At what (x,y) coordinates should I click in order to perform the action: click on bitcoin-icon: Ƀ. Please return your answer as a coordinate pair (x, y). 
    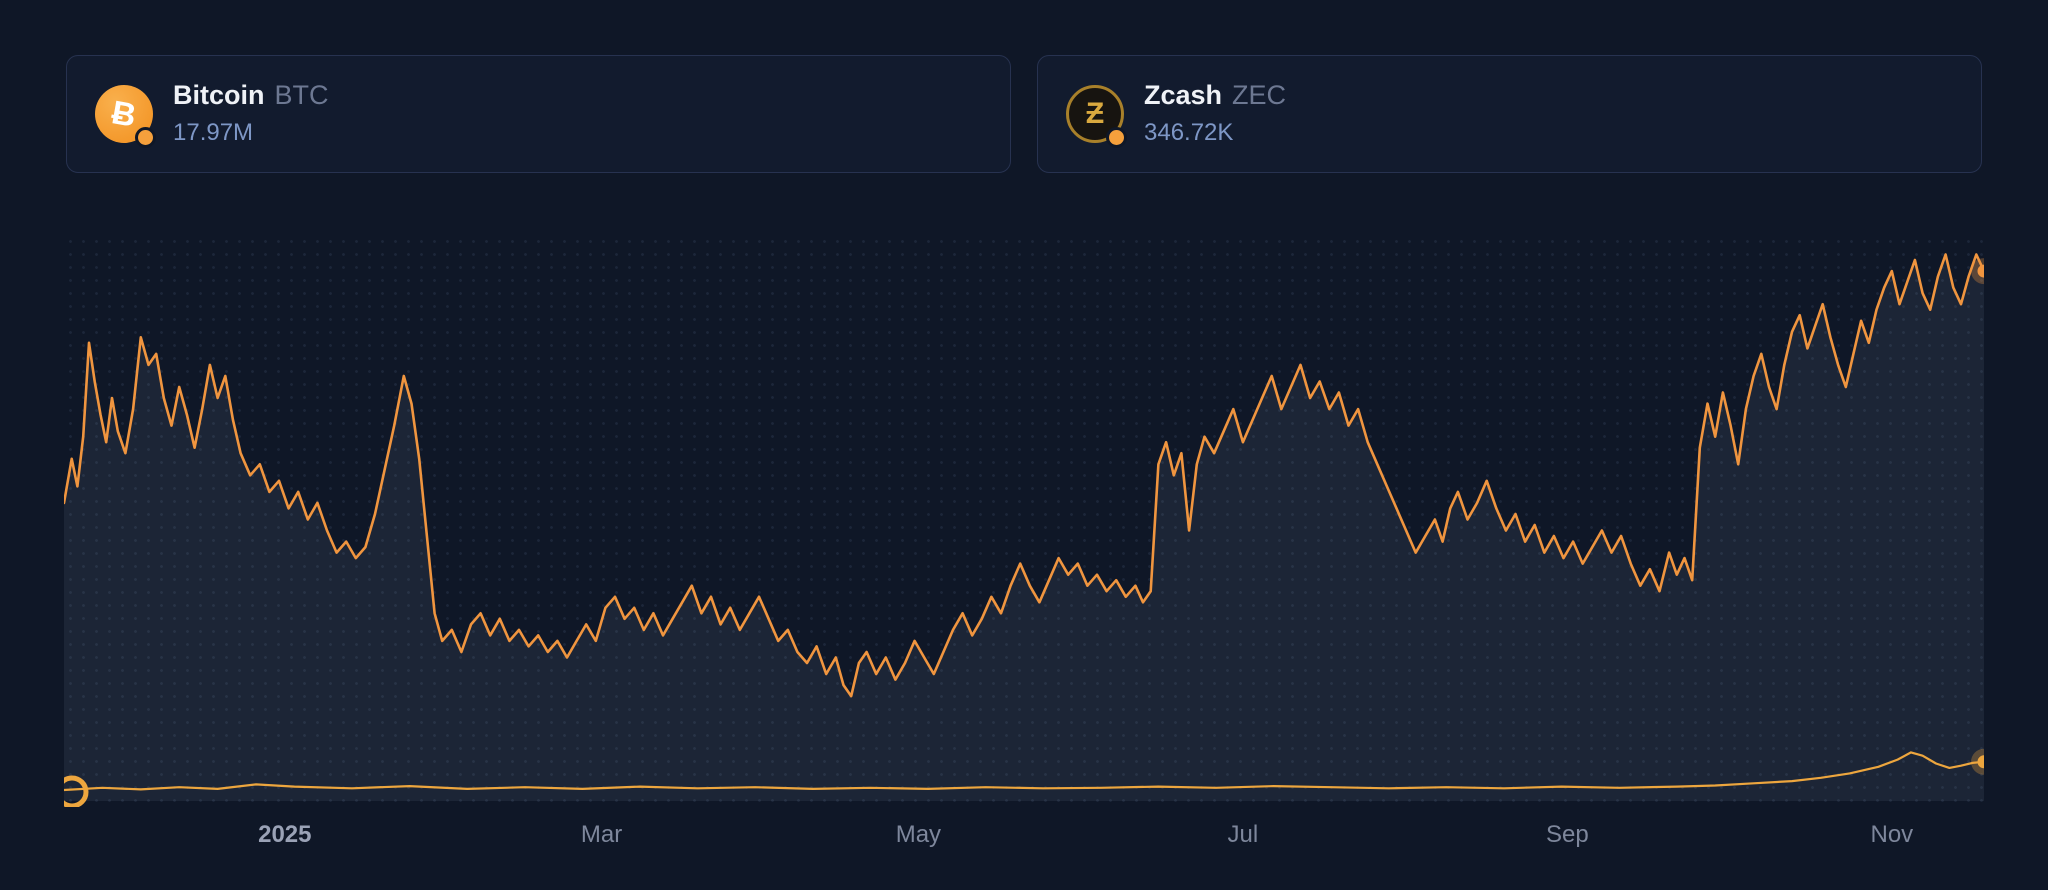
    Looking at the image, I should click on (125, 116).